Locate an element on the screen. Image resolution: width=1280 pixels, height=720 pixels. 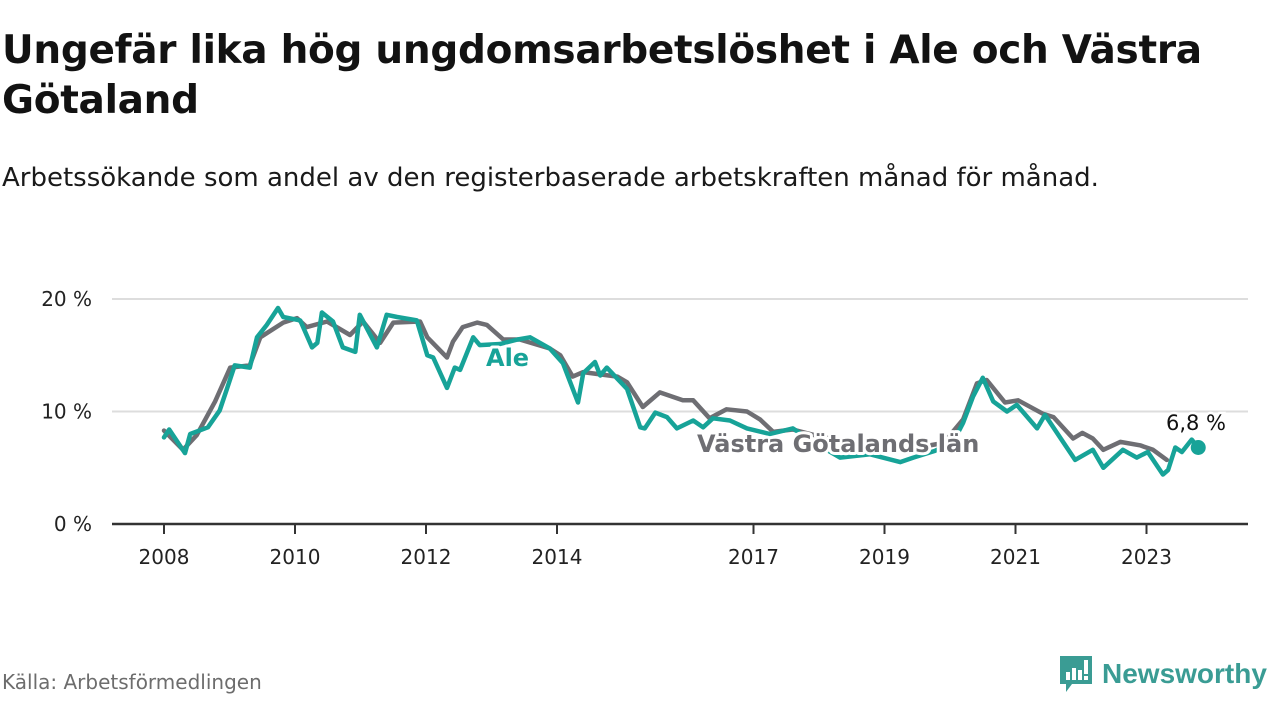
series-label-vastra-gotaland: Västra Götalands län is located at coordinates (838, 444).